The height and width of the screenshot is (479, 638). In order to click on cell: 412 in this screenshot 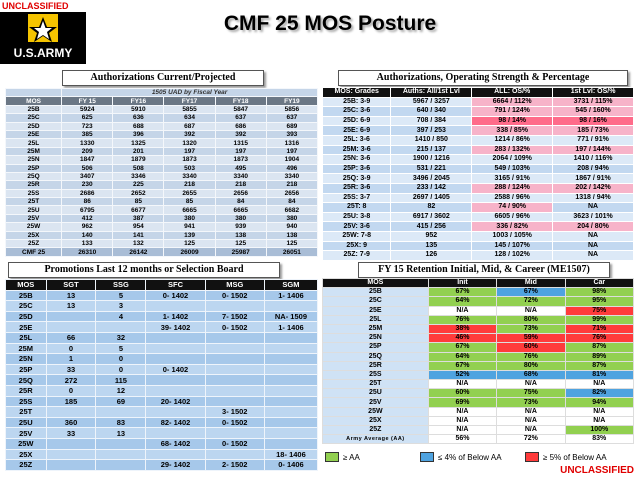, I will do `click(87, 218)`.